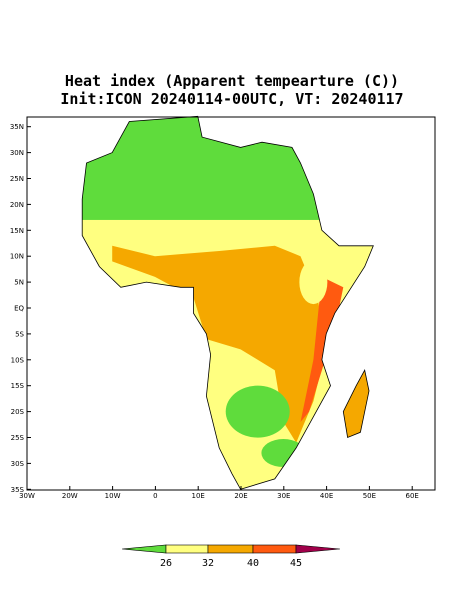  What do you see at coordinates (17, 153) in the screenshot?
I see `y-tick-label: 30N` at bounding box center [17, 153].